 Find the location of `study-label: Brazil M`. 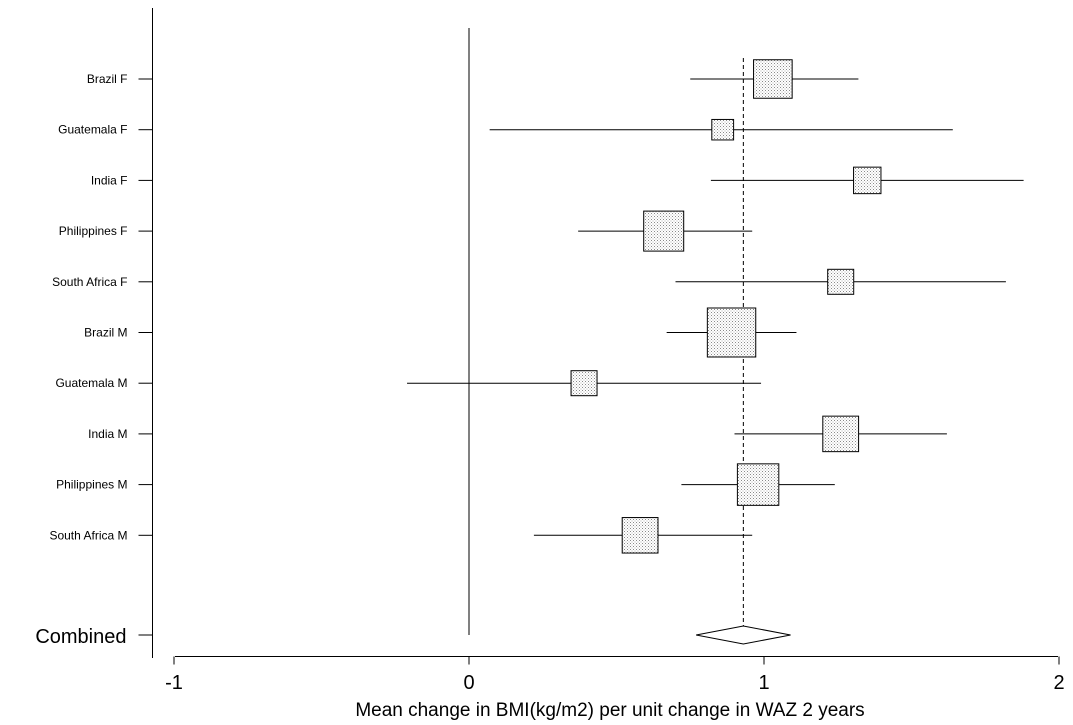

study-label: Brazil M is located at coordinates (105, 333).